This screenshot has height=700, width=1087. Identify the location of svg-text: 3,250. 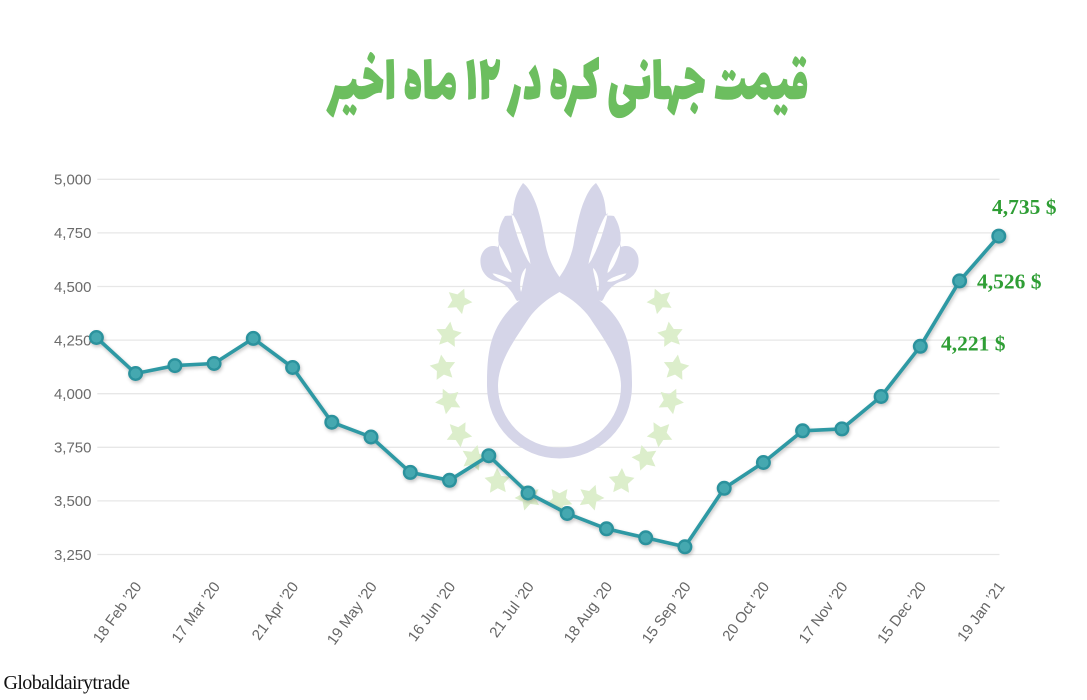
(73, 555).